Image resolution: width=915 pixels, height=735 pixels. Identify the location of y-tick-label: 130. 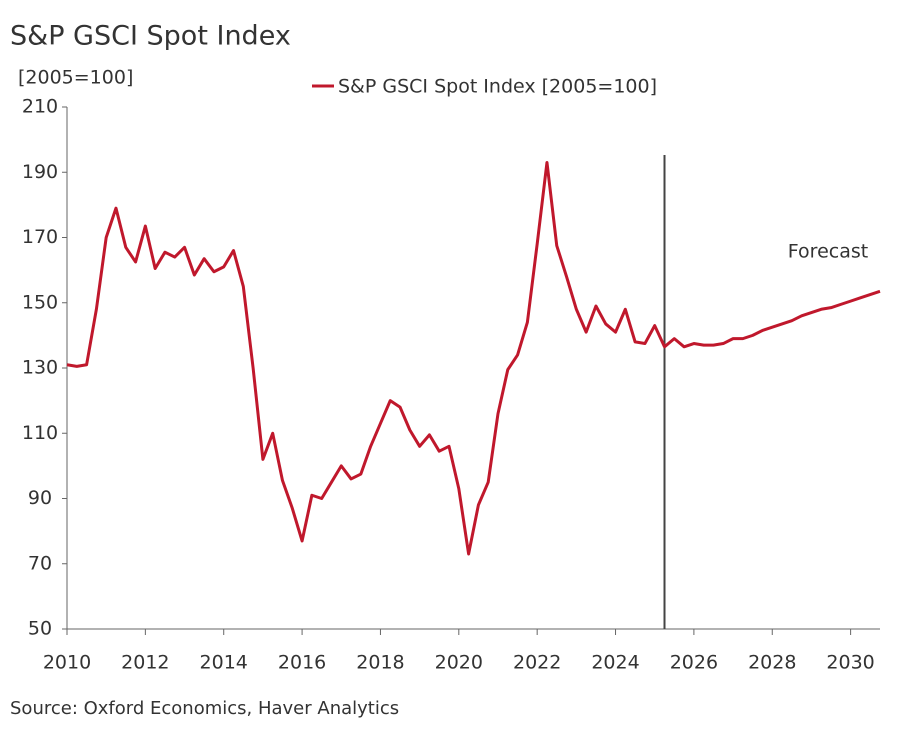
(40, 368).